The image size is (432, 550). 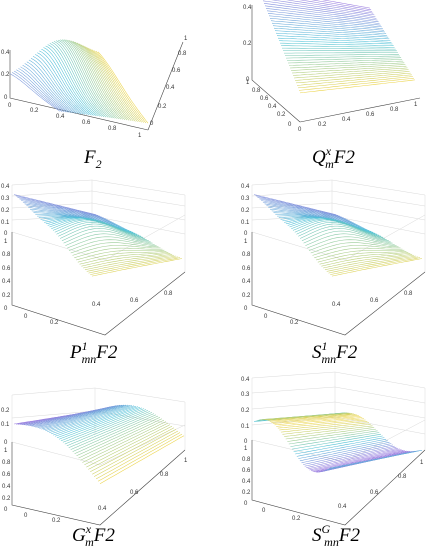 I want to click on panel-sgmn-f2-axes, so click(x=338, y=483).